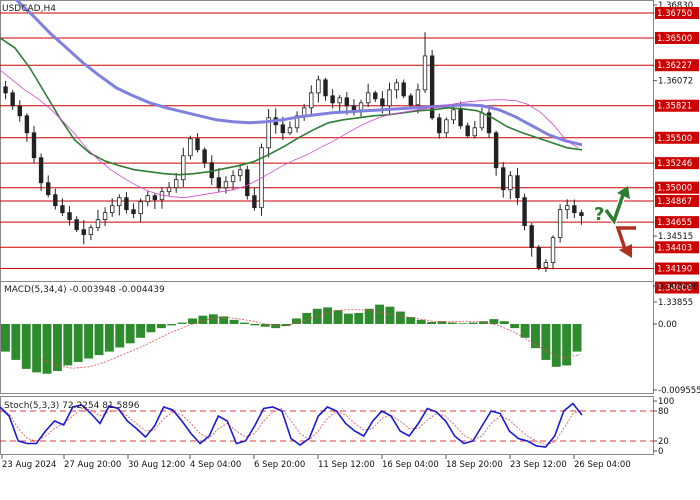 The image size is (700, 500). Describe the element at coordinates (674, 248) in the screenshot. I see `level-badge-label: 1.34403` at that location.